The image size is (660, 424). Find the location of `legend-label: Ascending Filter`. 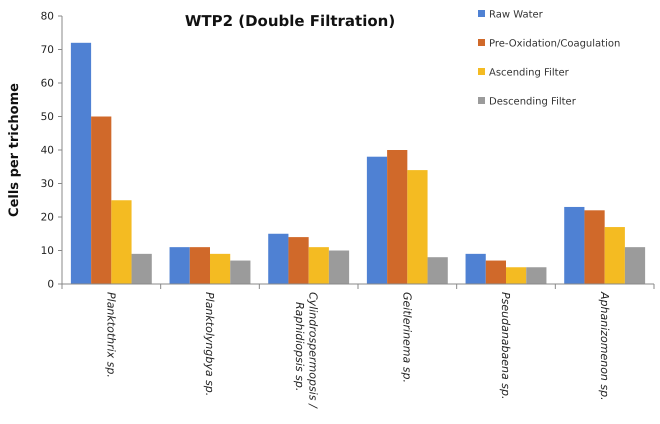

legend-label: Ascending Filter is located at coordinates (529, 73).